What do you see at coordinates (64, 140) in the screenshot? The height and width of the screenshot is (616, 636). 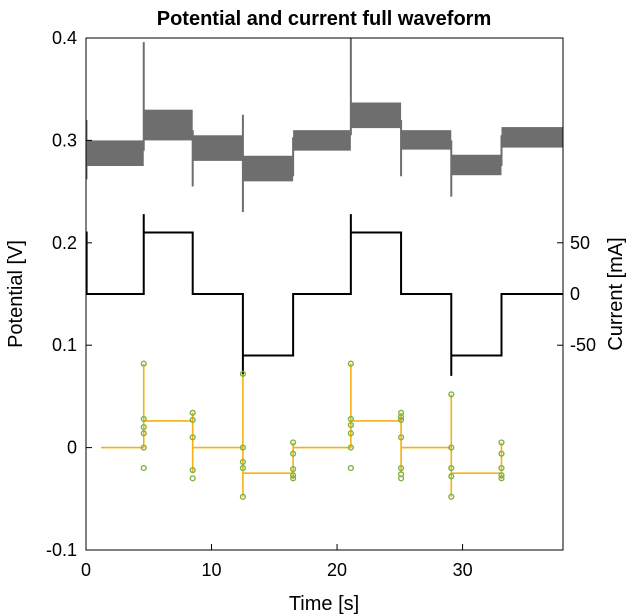 I see `y-tick-label-4: 0.3` at bounding box center [64, 140].